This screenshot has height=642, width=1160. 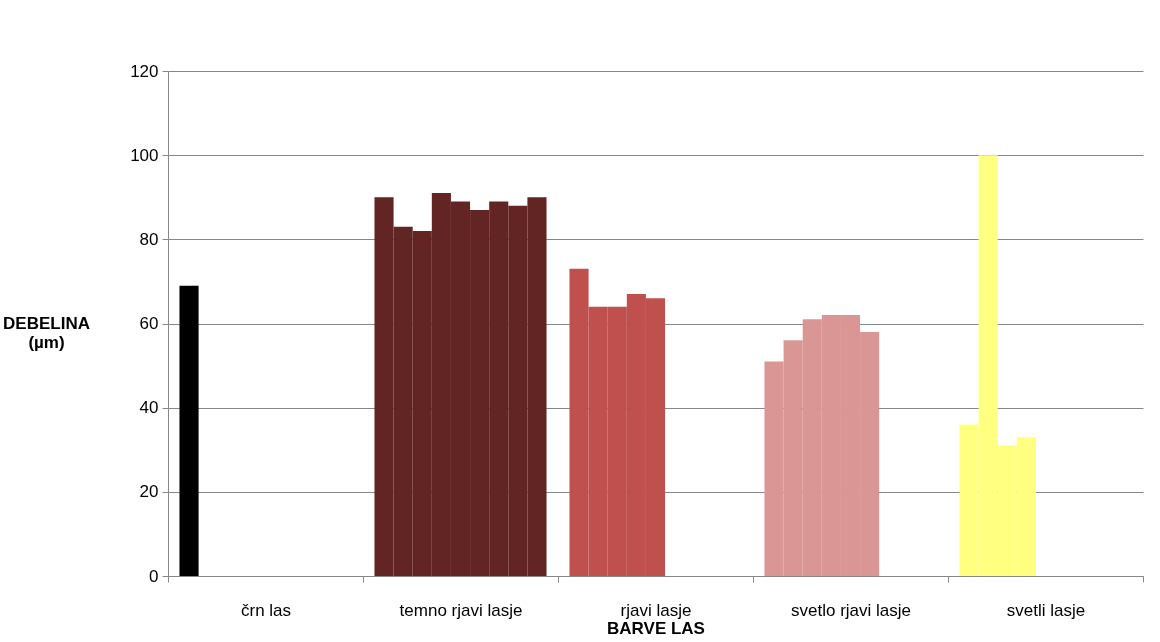 I want to click on bar, so click(x=189, y=430).